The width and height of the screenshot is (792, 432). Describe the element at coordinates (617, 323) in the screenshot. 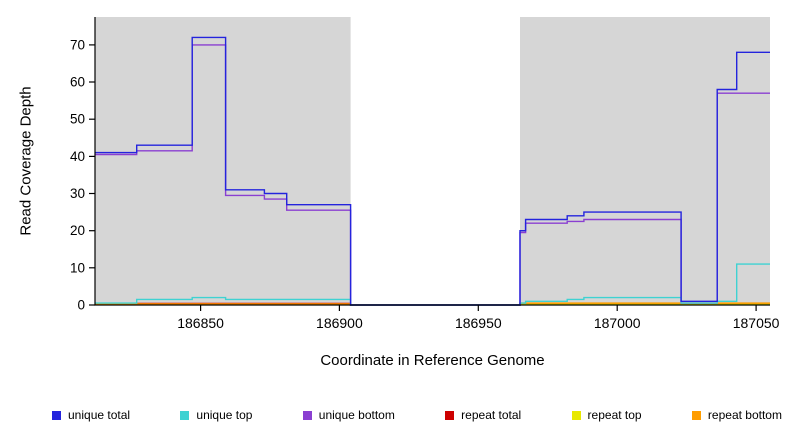

I see `x-tick-label: 187000` at that location.